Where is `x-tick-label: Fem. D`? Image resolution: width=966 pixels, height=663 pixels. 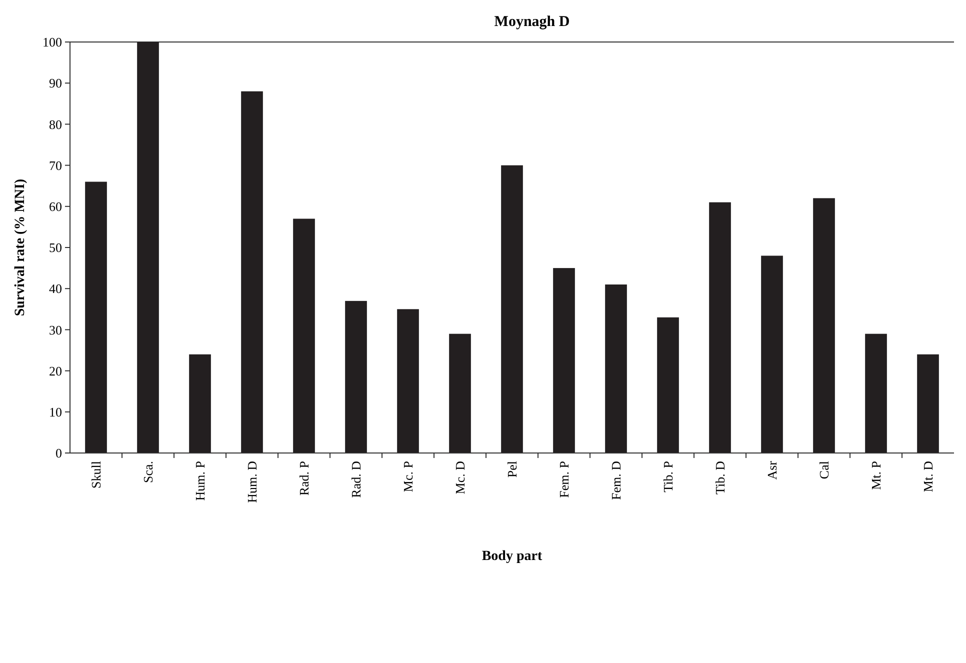 x-tick-label: Fem. D is located at coordinates (616, 480).